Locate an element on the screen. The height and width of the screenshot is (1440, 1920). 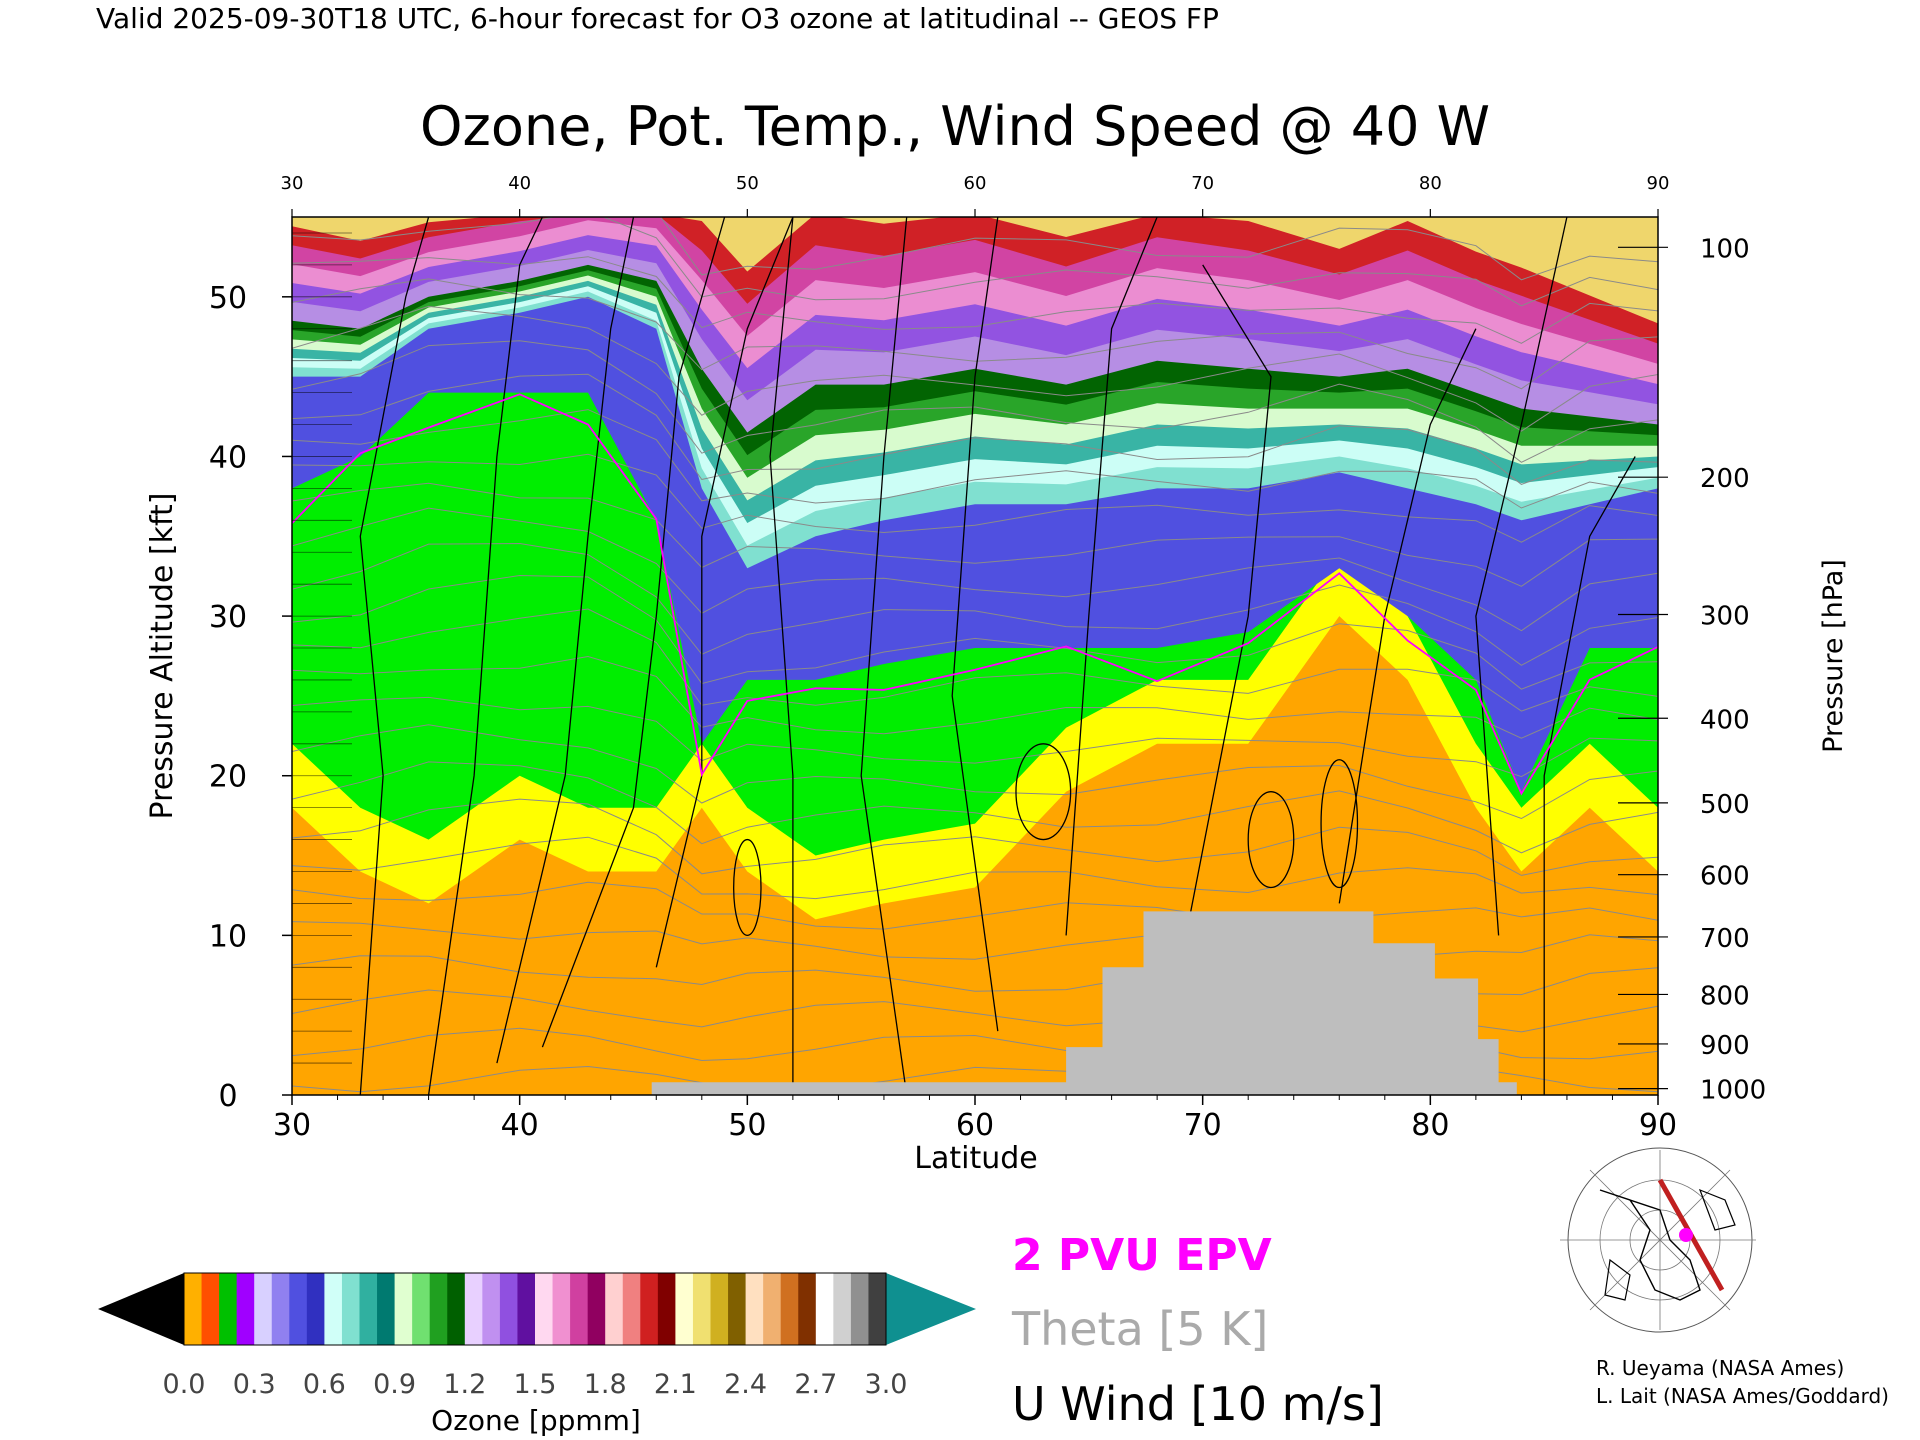
x-tick-label: 40 is located at coordinates (520, 1125).